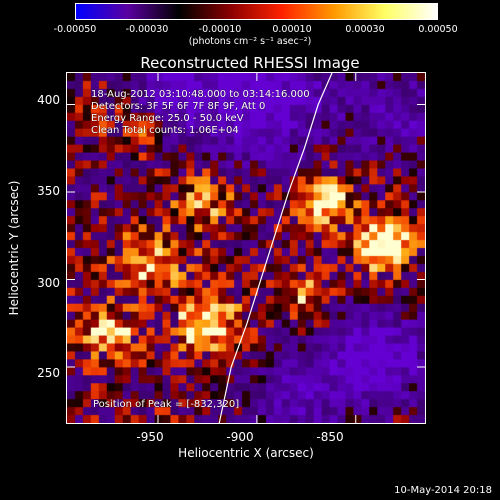 Image resolution: width=500 pixels, height=500 pixels. What do you see at coordinates (166, 404) in the screenshot?
I see `peak-position-annotation: Position of Peak = [-832,320]` at bounding box center [166, 404].